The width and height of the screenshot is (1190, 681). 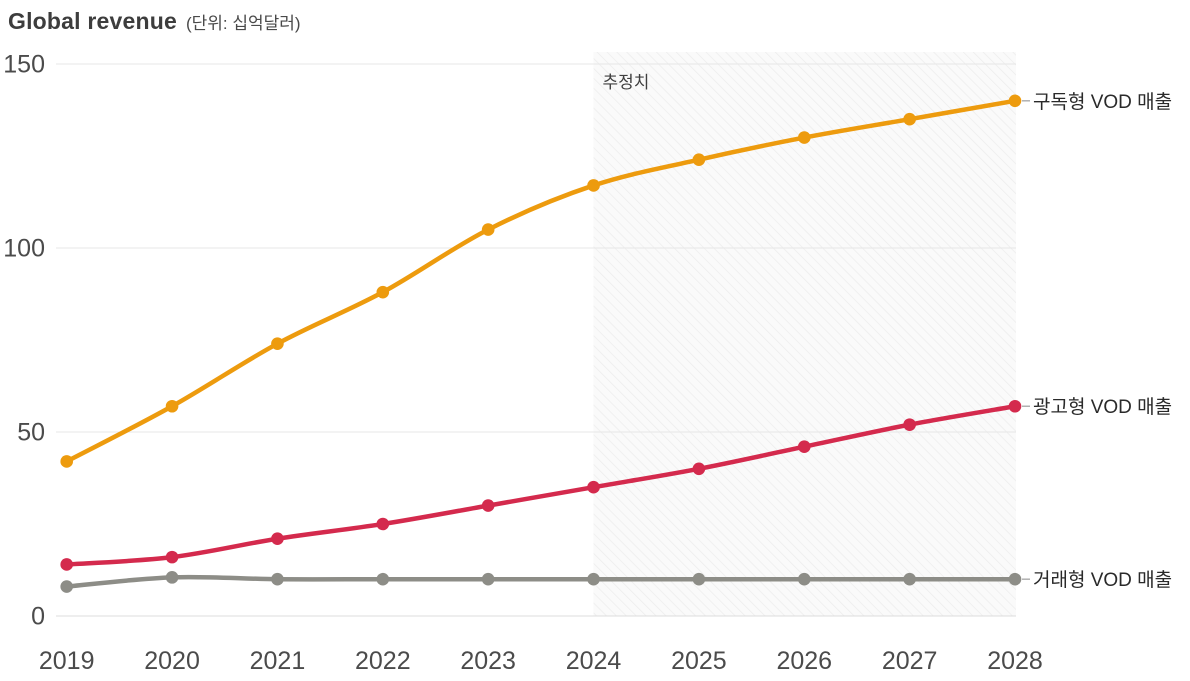 I want to click on x-axis-tick-label: 2019, so click(x=67, y=661).